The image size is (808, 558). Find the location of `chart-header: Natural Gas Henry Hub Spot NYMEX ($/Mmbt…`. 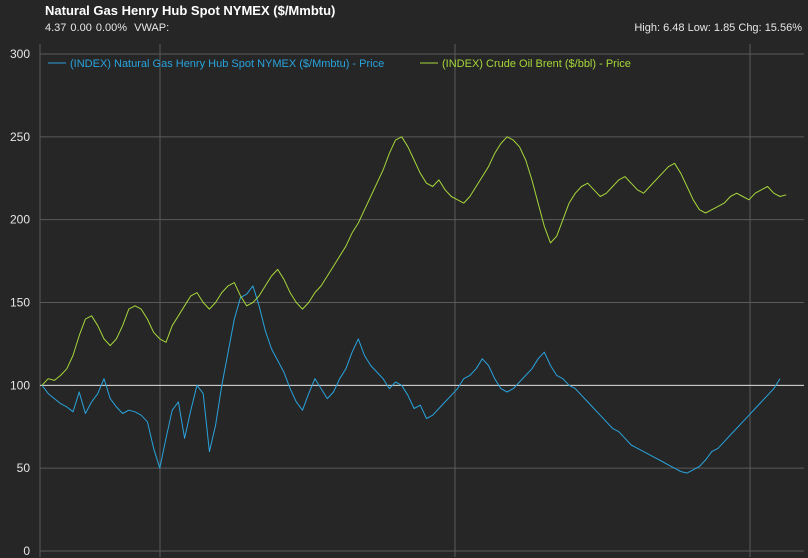

chart-header: Natural Gas Henry Hub Spot NYMEX ($/Mmbt… is located at coordinates (404, 22).